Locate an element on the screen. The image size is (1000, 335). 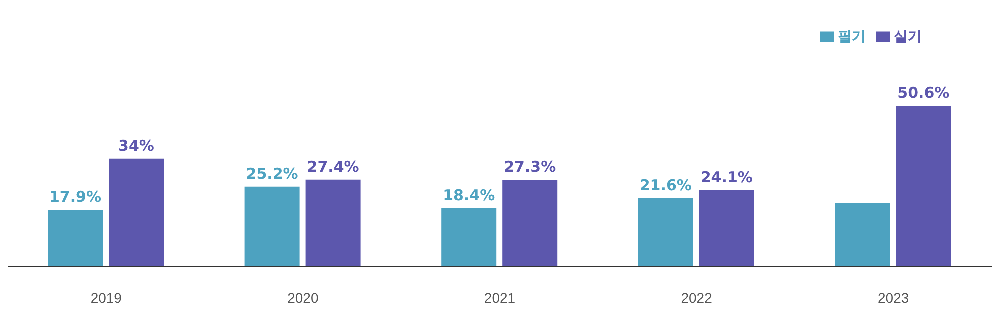
data-label: 18.4% is located at coordinates (469, 195).